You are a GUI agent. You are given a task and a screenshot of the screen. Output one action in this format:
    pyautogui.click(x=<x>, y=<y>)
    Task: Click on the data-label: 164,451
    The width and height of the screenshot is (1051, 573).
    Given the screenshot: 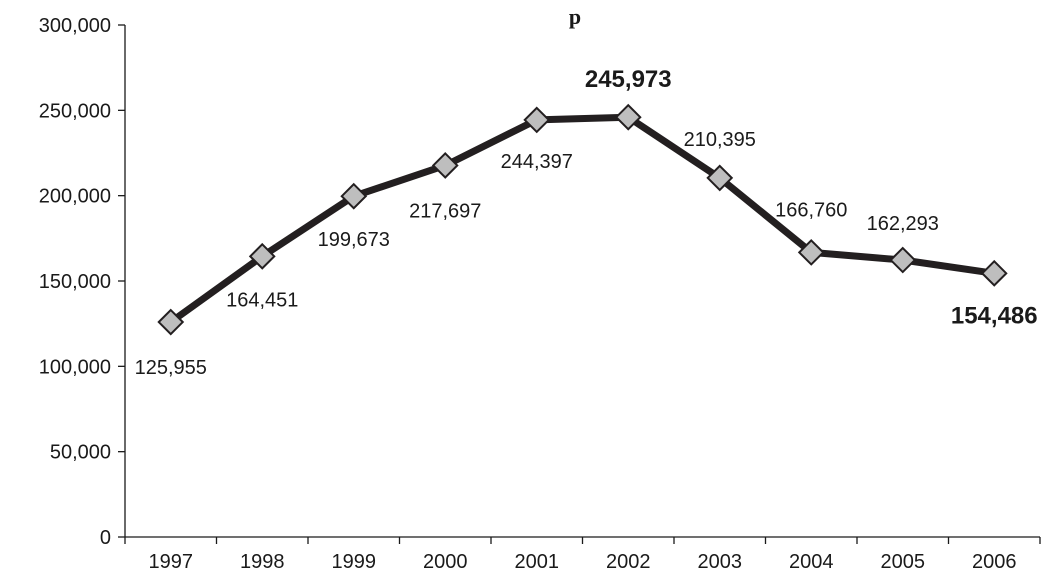 What is the action you would take?
    pyautogui.click(x=262, y=300)
    